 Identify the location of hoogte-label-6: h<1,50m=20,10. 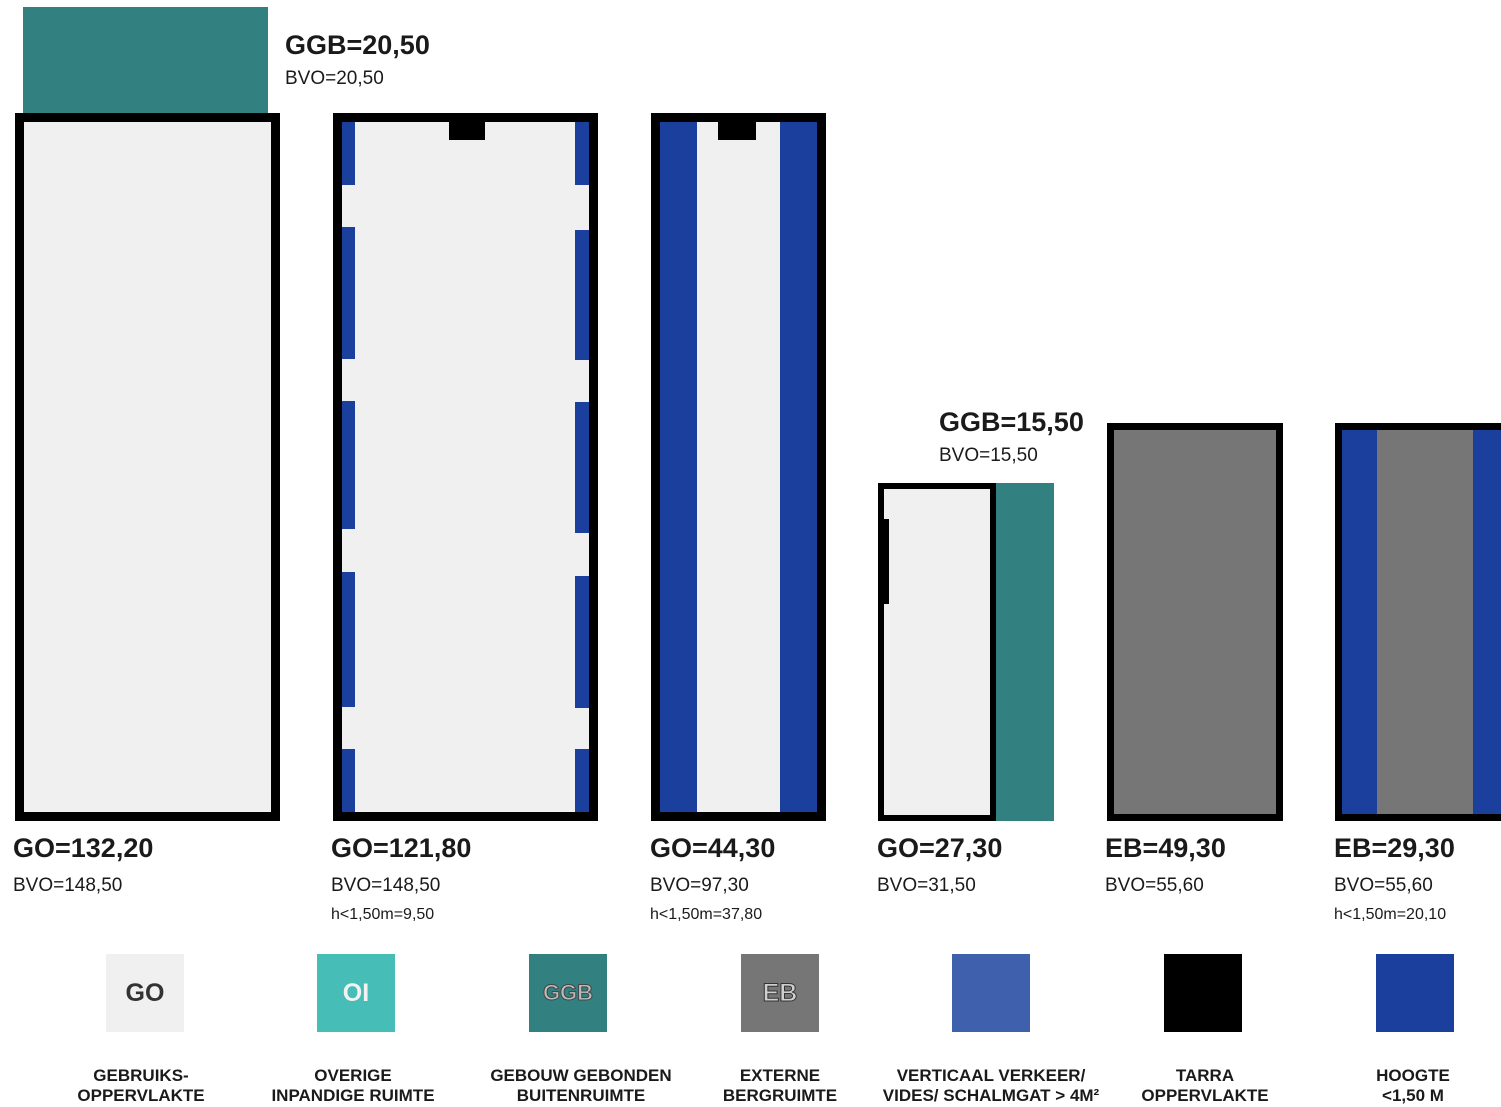
(1390, 914).